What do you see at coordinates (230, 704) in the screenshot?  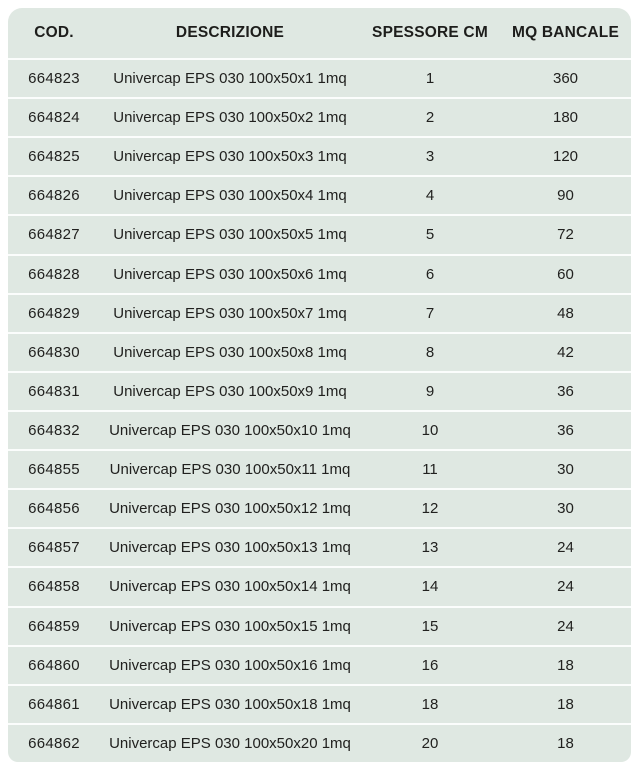 I see `cell-descrizione: Univercap EPS 030 100x50x18 1mq` at bounding box center [230, 704].